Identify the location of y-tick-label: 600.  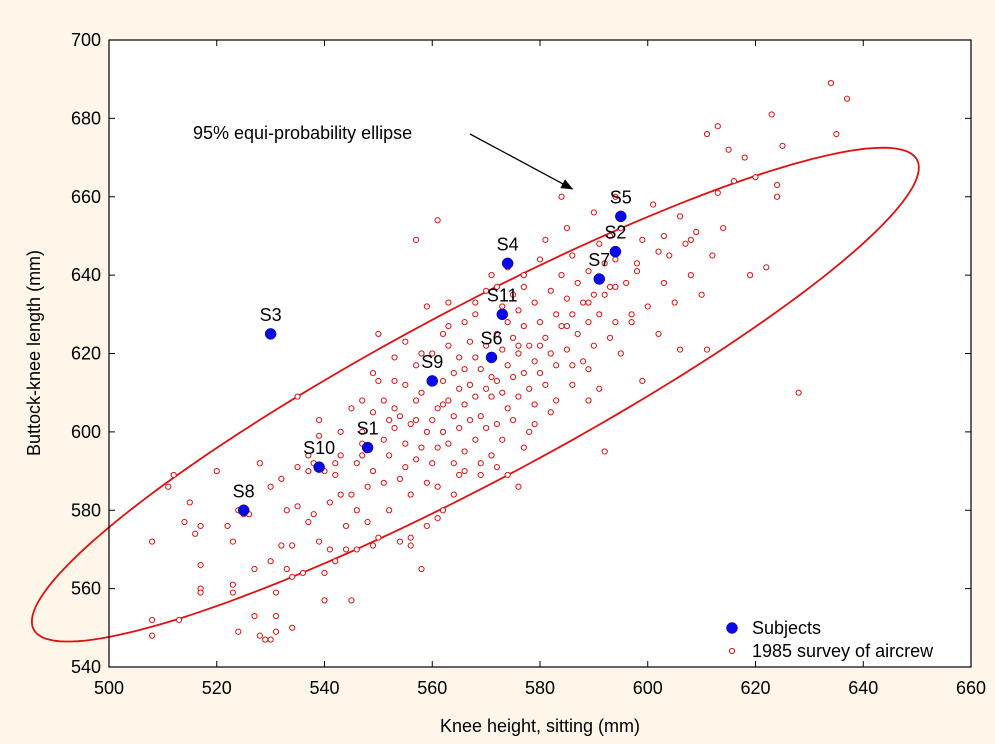
(86, 432).